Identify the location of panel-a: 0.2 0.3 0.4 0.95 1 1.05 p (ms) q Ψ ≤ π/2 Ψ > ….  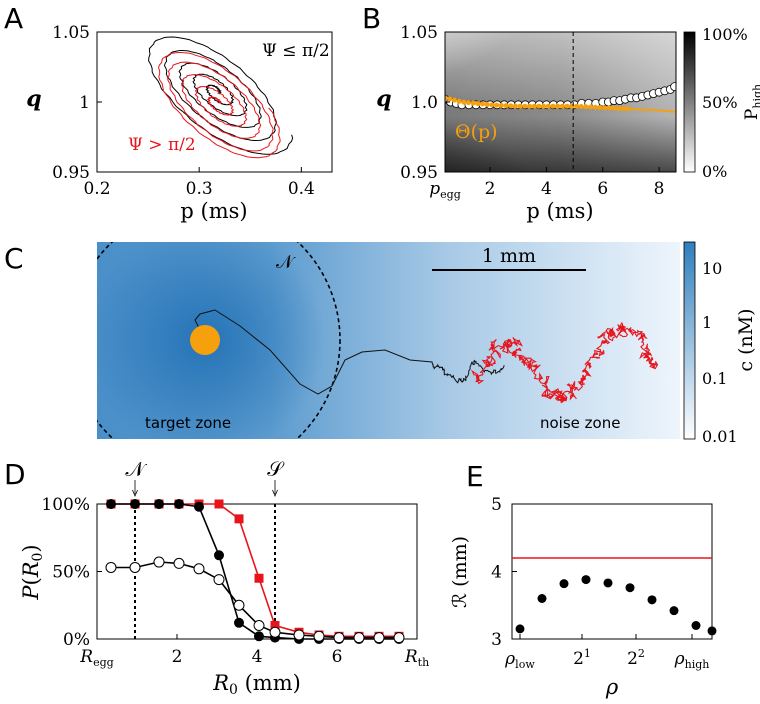
(179, 123).